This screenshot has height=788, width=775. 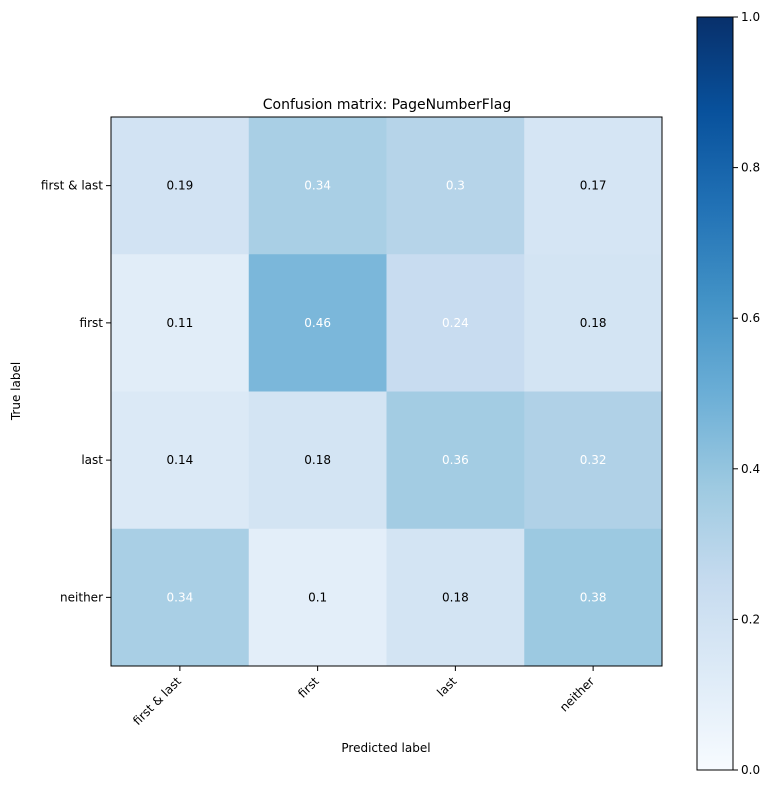 I want to click on x-axis-ticks: first & last first last neither, so click(x=363, y=697).